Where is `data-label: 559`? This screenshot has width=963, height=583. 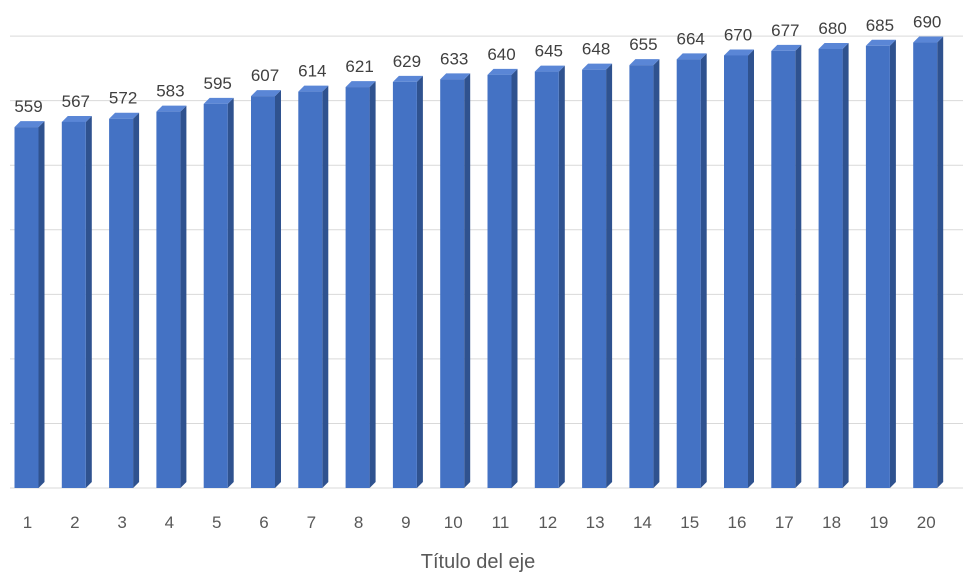
data-label: 559 is located at coordinates (28, 106).